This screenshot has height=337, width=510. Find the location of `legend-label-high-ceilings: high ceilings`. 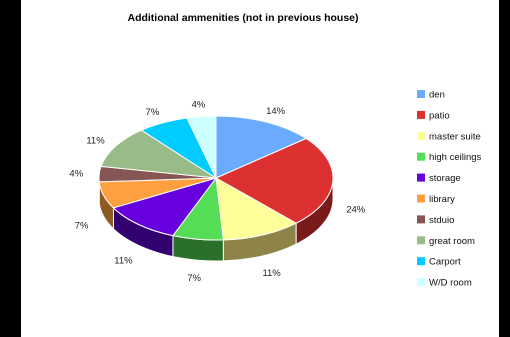

legend-label-high-ceilings: high ceilings is located at coordinates (455, 157).